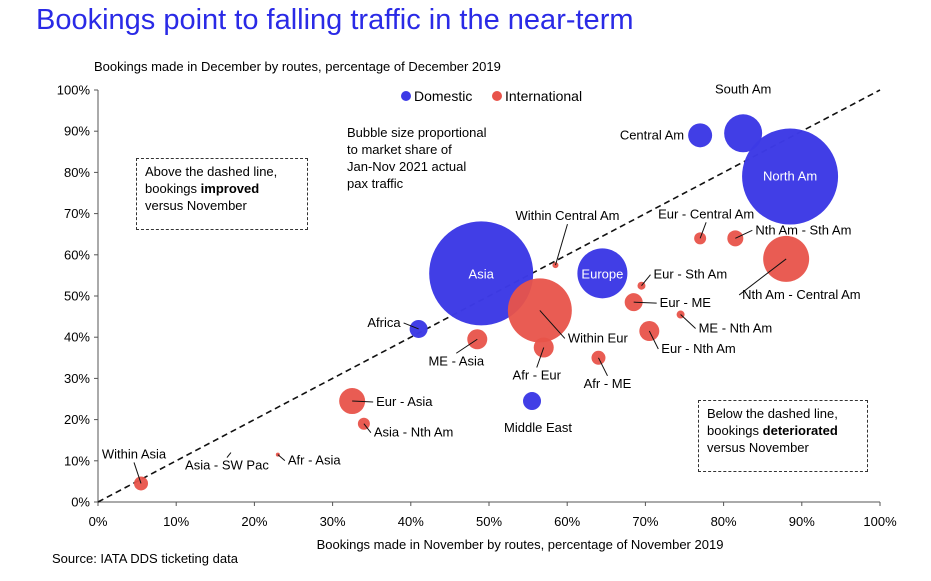 Image resolution: width=931 pixels, height=581 pixels. Describe the element at coordinates (698, 348) in the screenshot. I see `label-eur-nth-am: Eur - Nth Am` at that location.